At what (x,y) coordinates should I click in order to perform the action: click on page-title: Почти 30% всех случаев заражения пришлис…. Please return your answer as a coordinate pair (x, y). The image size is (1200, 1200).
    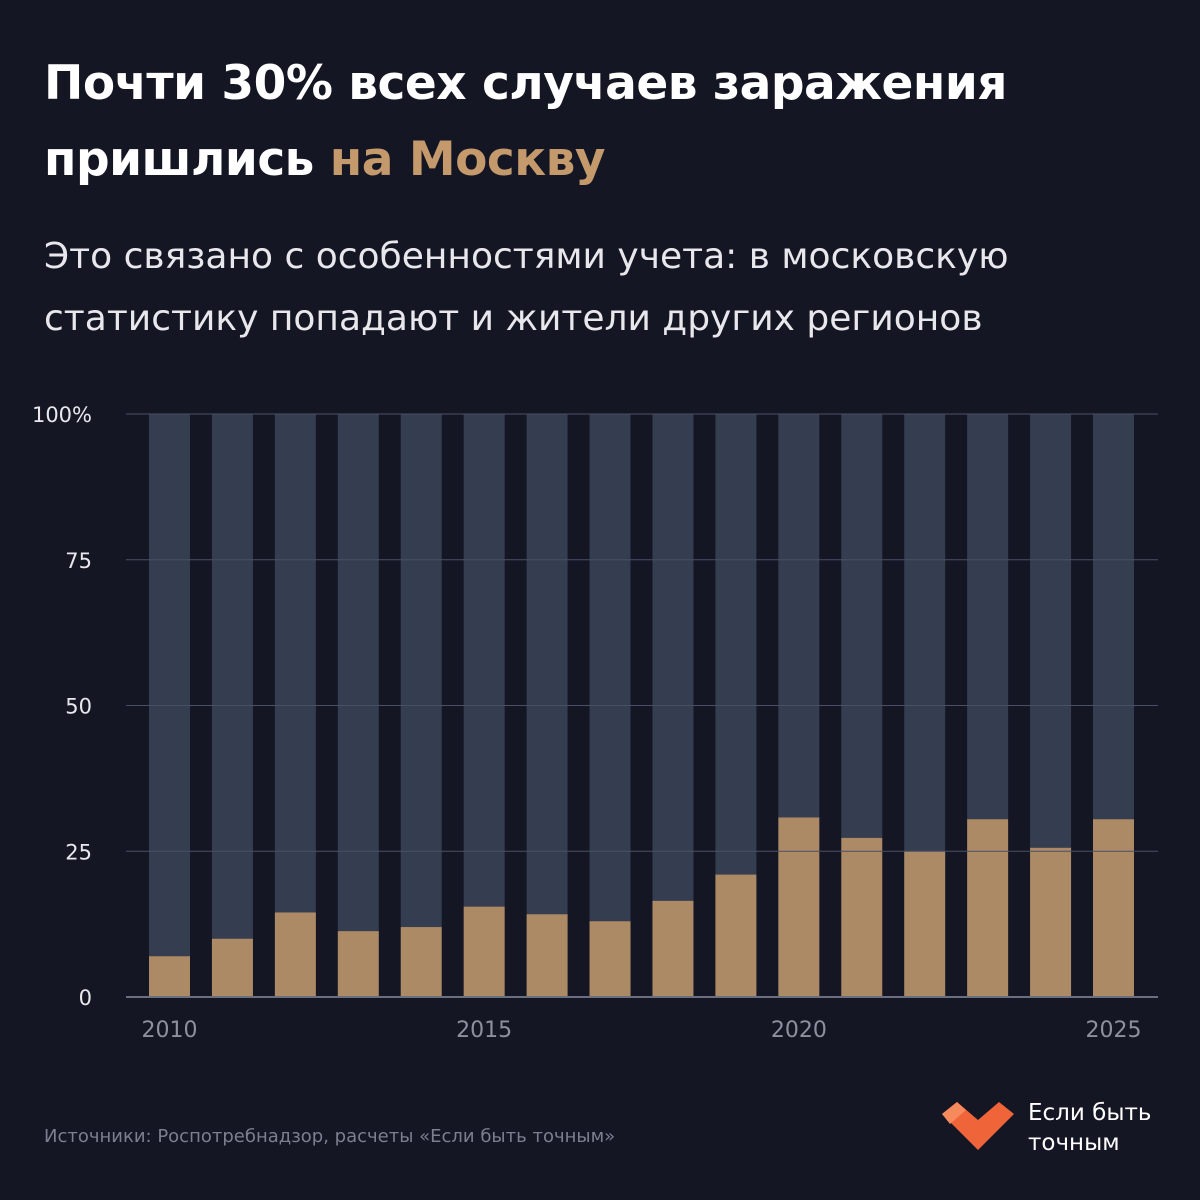
    Looking at the image, I should click on (599, 122).